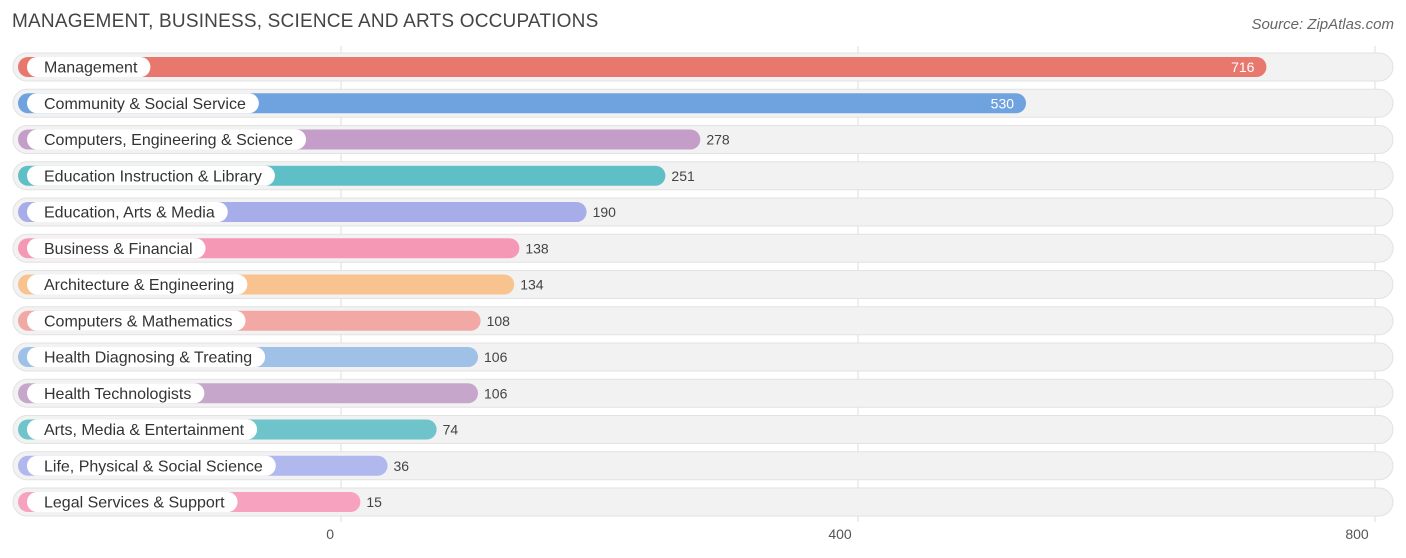  Describe the element at coordinates (840, 534) in the screenshot. I see `x-tick-label: 400` at that location.